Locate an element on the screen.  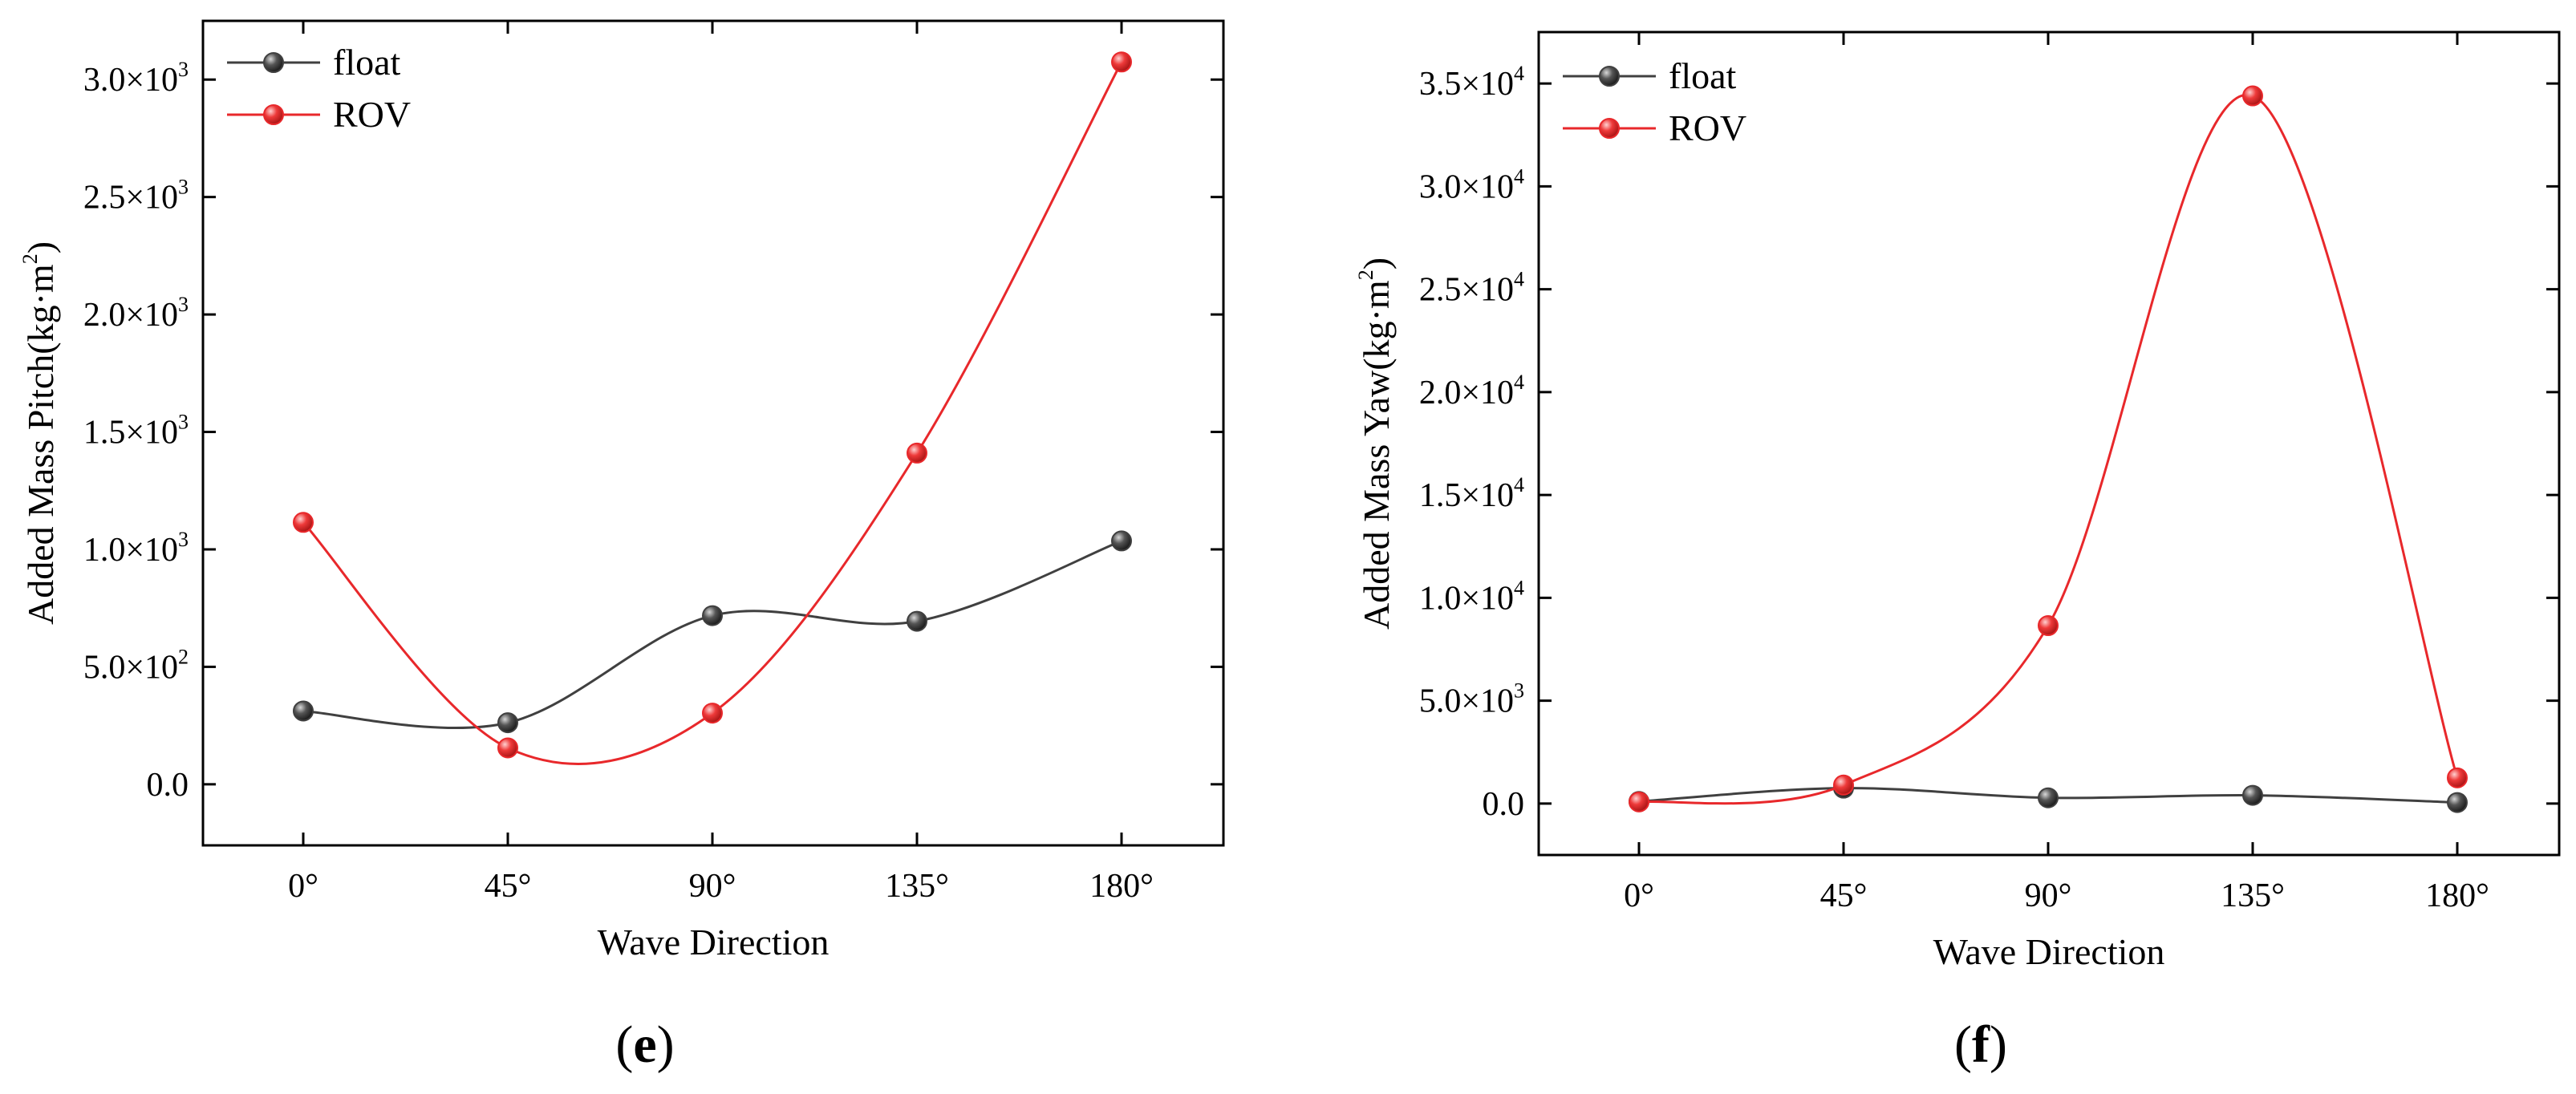
y-tick-label-f: 2.0×10⁴ is located at coordinates (1471, 391).